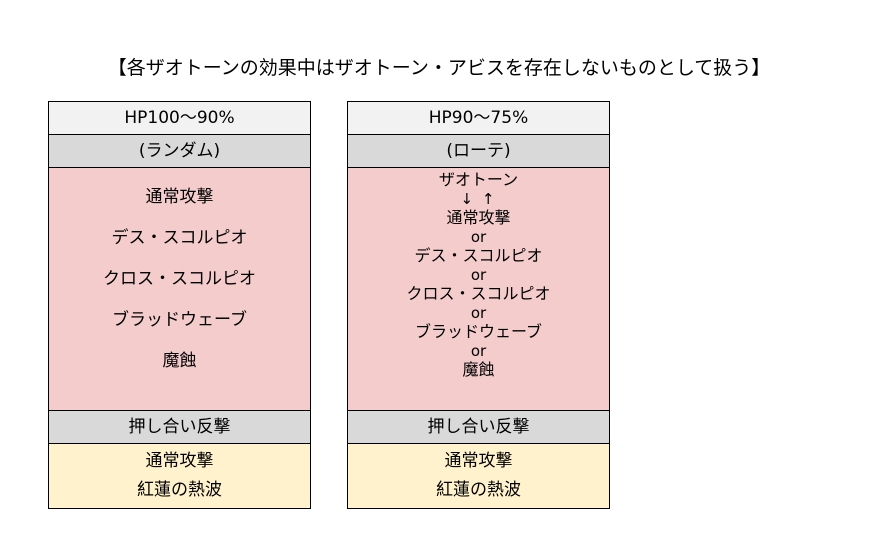 The width and height of the screenshot is (878, 534). What do you see at coordinates (478, 199) in the screenshot?
I see `rotation-arrows-icon: ↓ ↑` at bounding box center [478, 199].